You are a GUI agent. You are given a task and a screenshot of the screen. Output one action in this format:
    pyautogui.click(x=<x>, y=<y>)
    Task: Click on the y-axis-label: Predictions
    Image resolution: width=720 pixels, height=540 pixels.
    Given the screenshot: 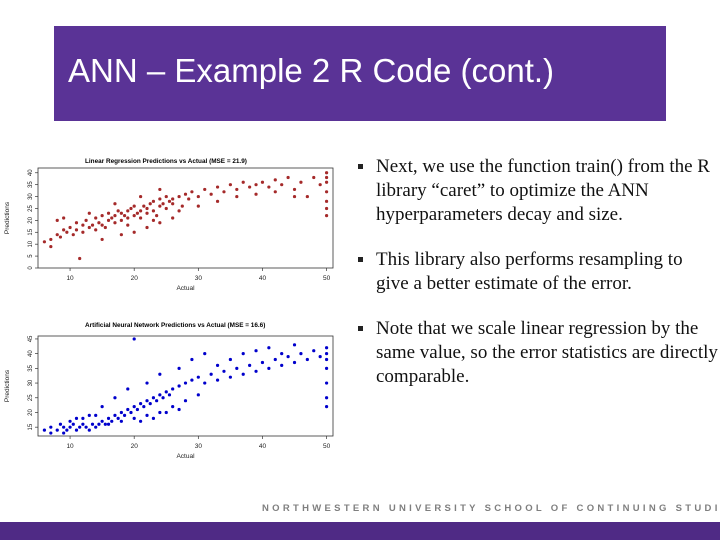 What is the action you would take?
    pyautogui.click(x=7, y=217)
    